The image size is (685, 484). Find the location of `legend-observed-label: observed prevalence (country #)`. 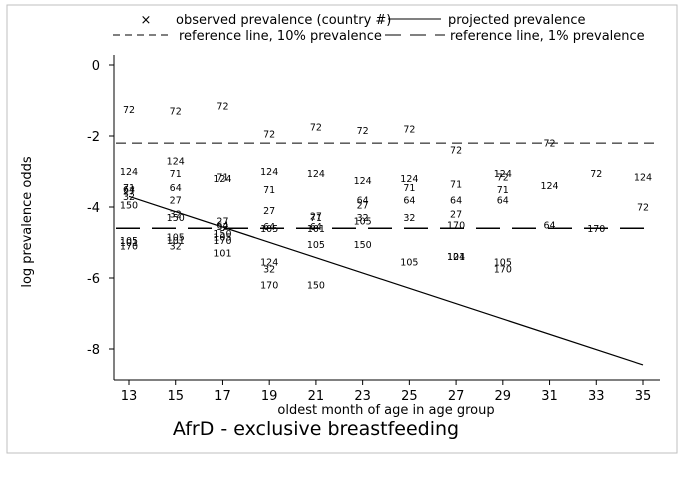

legend-observed-label: observed prevalence (country #) is located at coordinates (283, 20).